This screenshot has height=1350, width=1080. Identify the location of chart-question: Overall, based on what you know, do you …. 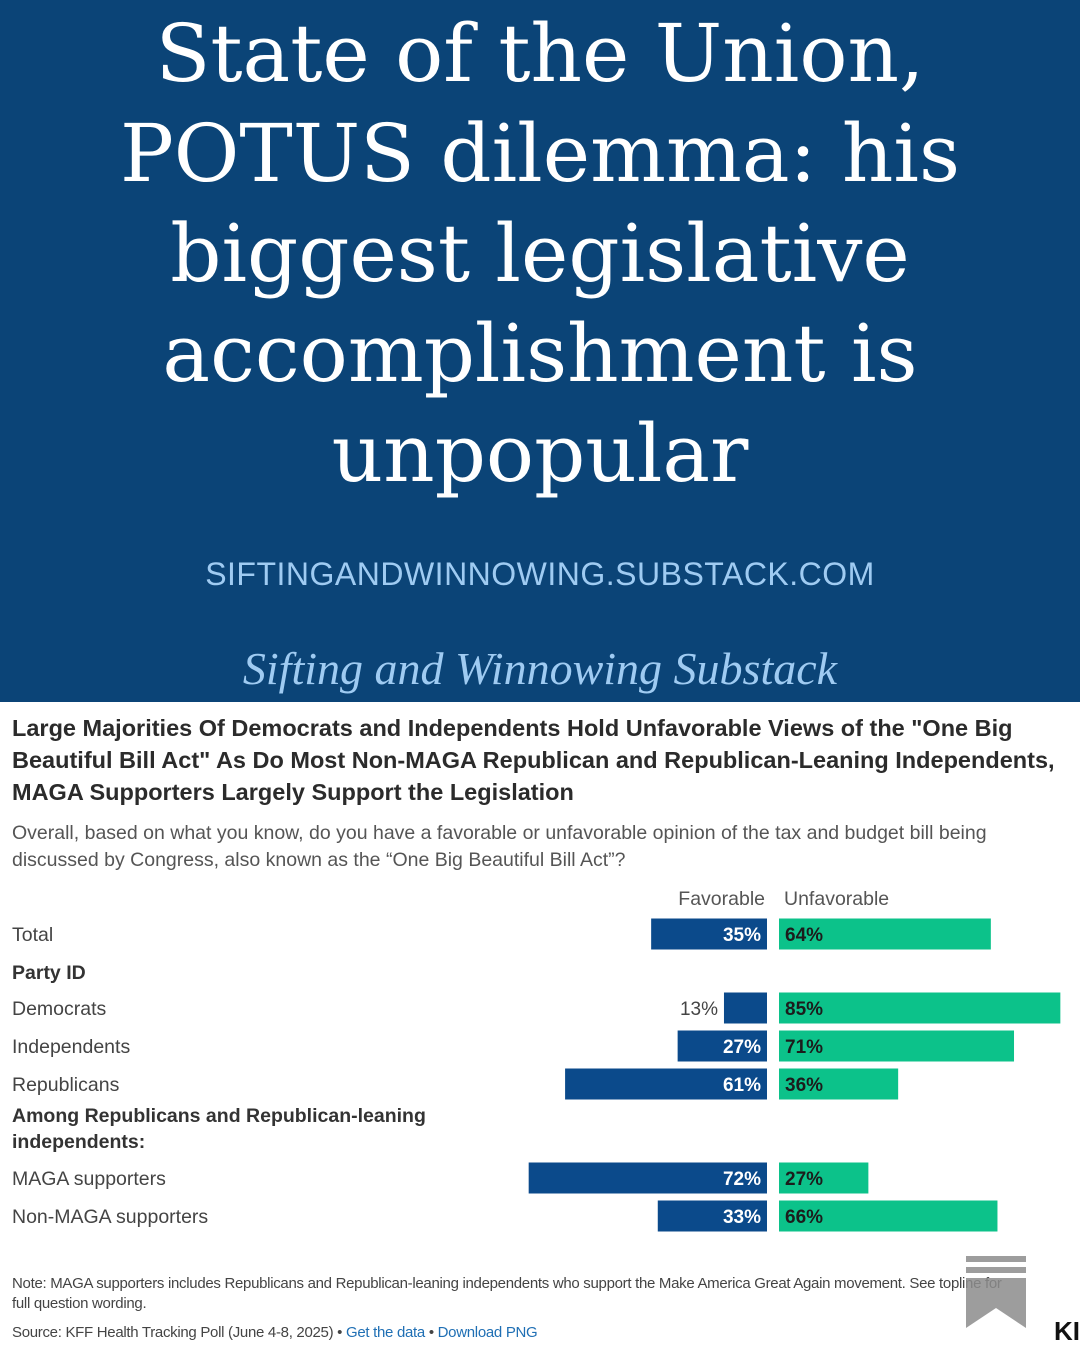
(499, 846).